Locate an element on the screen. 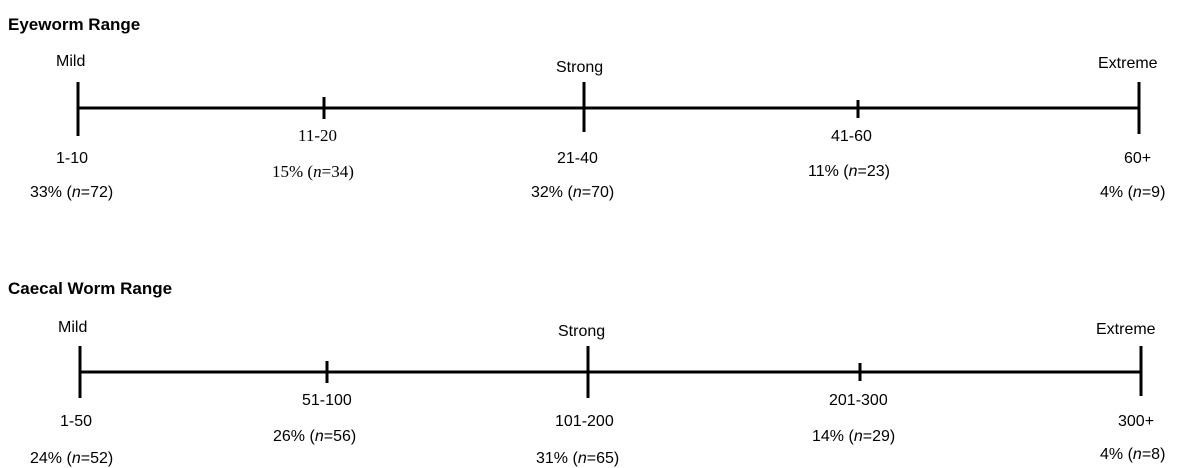 The width and height of the screenshot is (1192, 468). eyeworm-level-mild: Mild is located at coordinates (70, 61).